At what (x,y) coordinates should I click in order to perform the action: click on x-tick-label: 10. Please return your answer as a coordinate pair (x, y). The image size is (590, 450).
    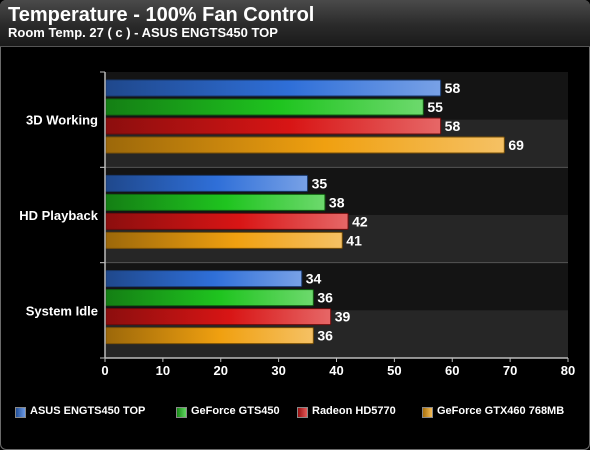
    Looking at the image, I should click on (163, 370).